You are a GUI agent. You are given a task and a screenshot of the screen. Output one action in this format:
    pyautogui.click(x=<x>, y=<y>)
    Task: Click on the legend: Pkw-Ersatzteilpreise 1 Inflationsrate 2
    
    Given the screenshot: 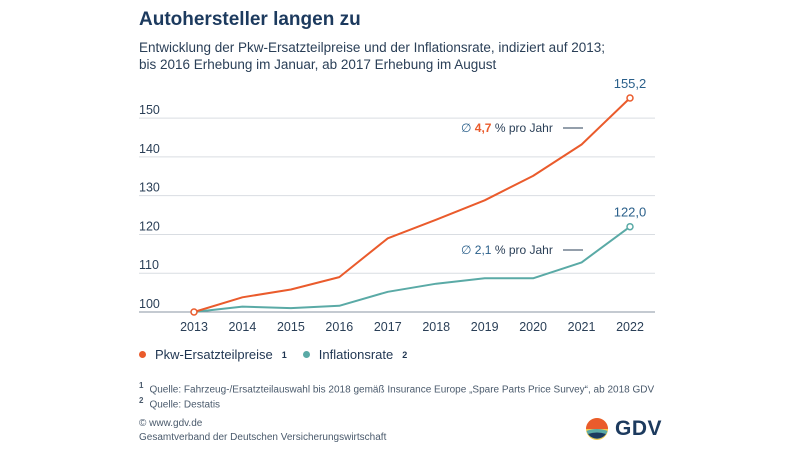 What is the action you would take?
    pyautogui.click(x=273, y=354)
    